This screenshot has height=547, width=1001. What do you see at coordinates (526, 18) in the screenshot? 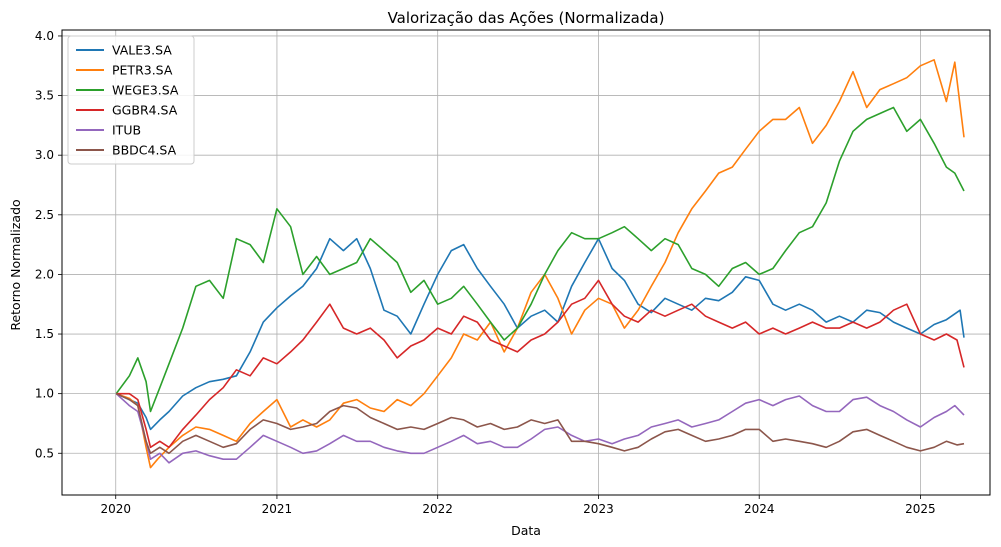
I see `chart-title: Valorização das Ações (Normalizada)` at bounding box center [526, 18].